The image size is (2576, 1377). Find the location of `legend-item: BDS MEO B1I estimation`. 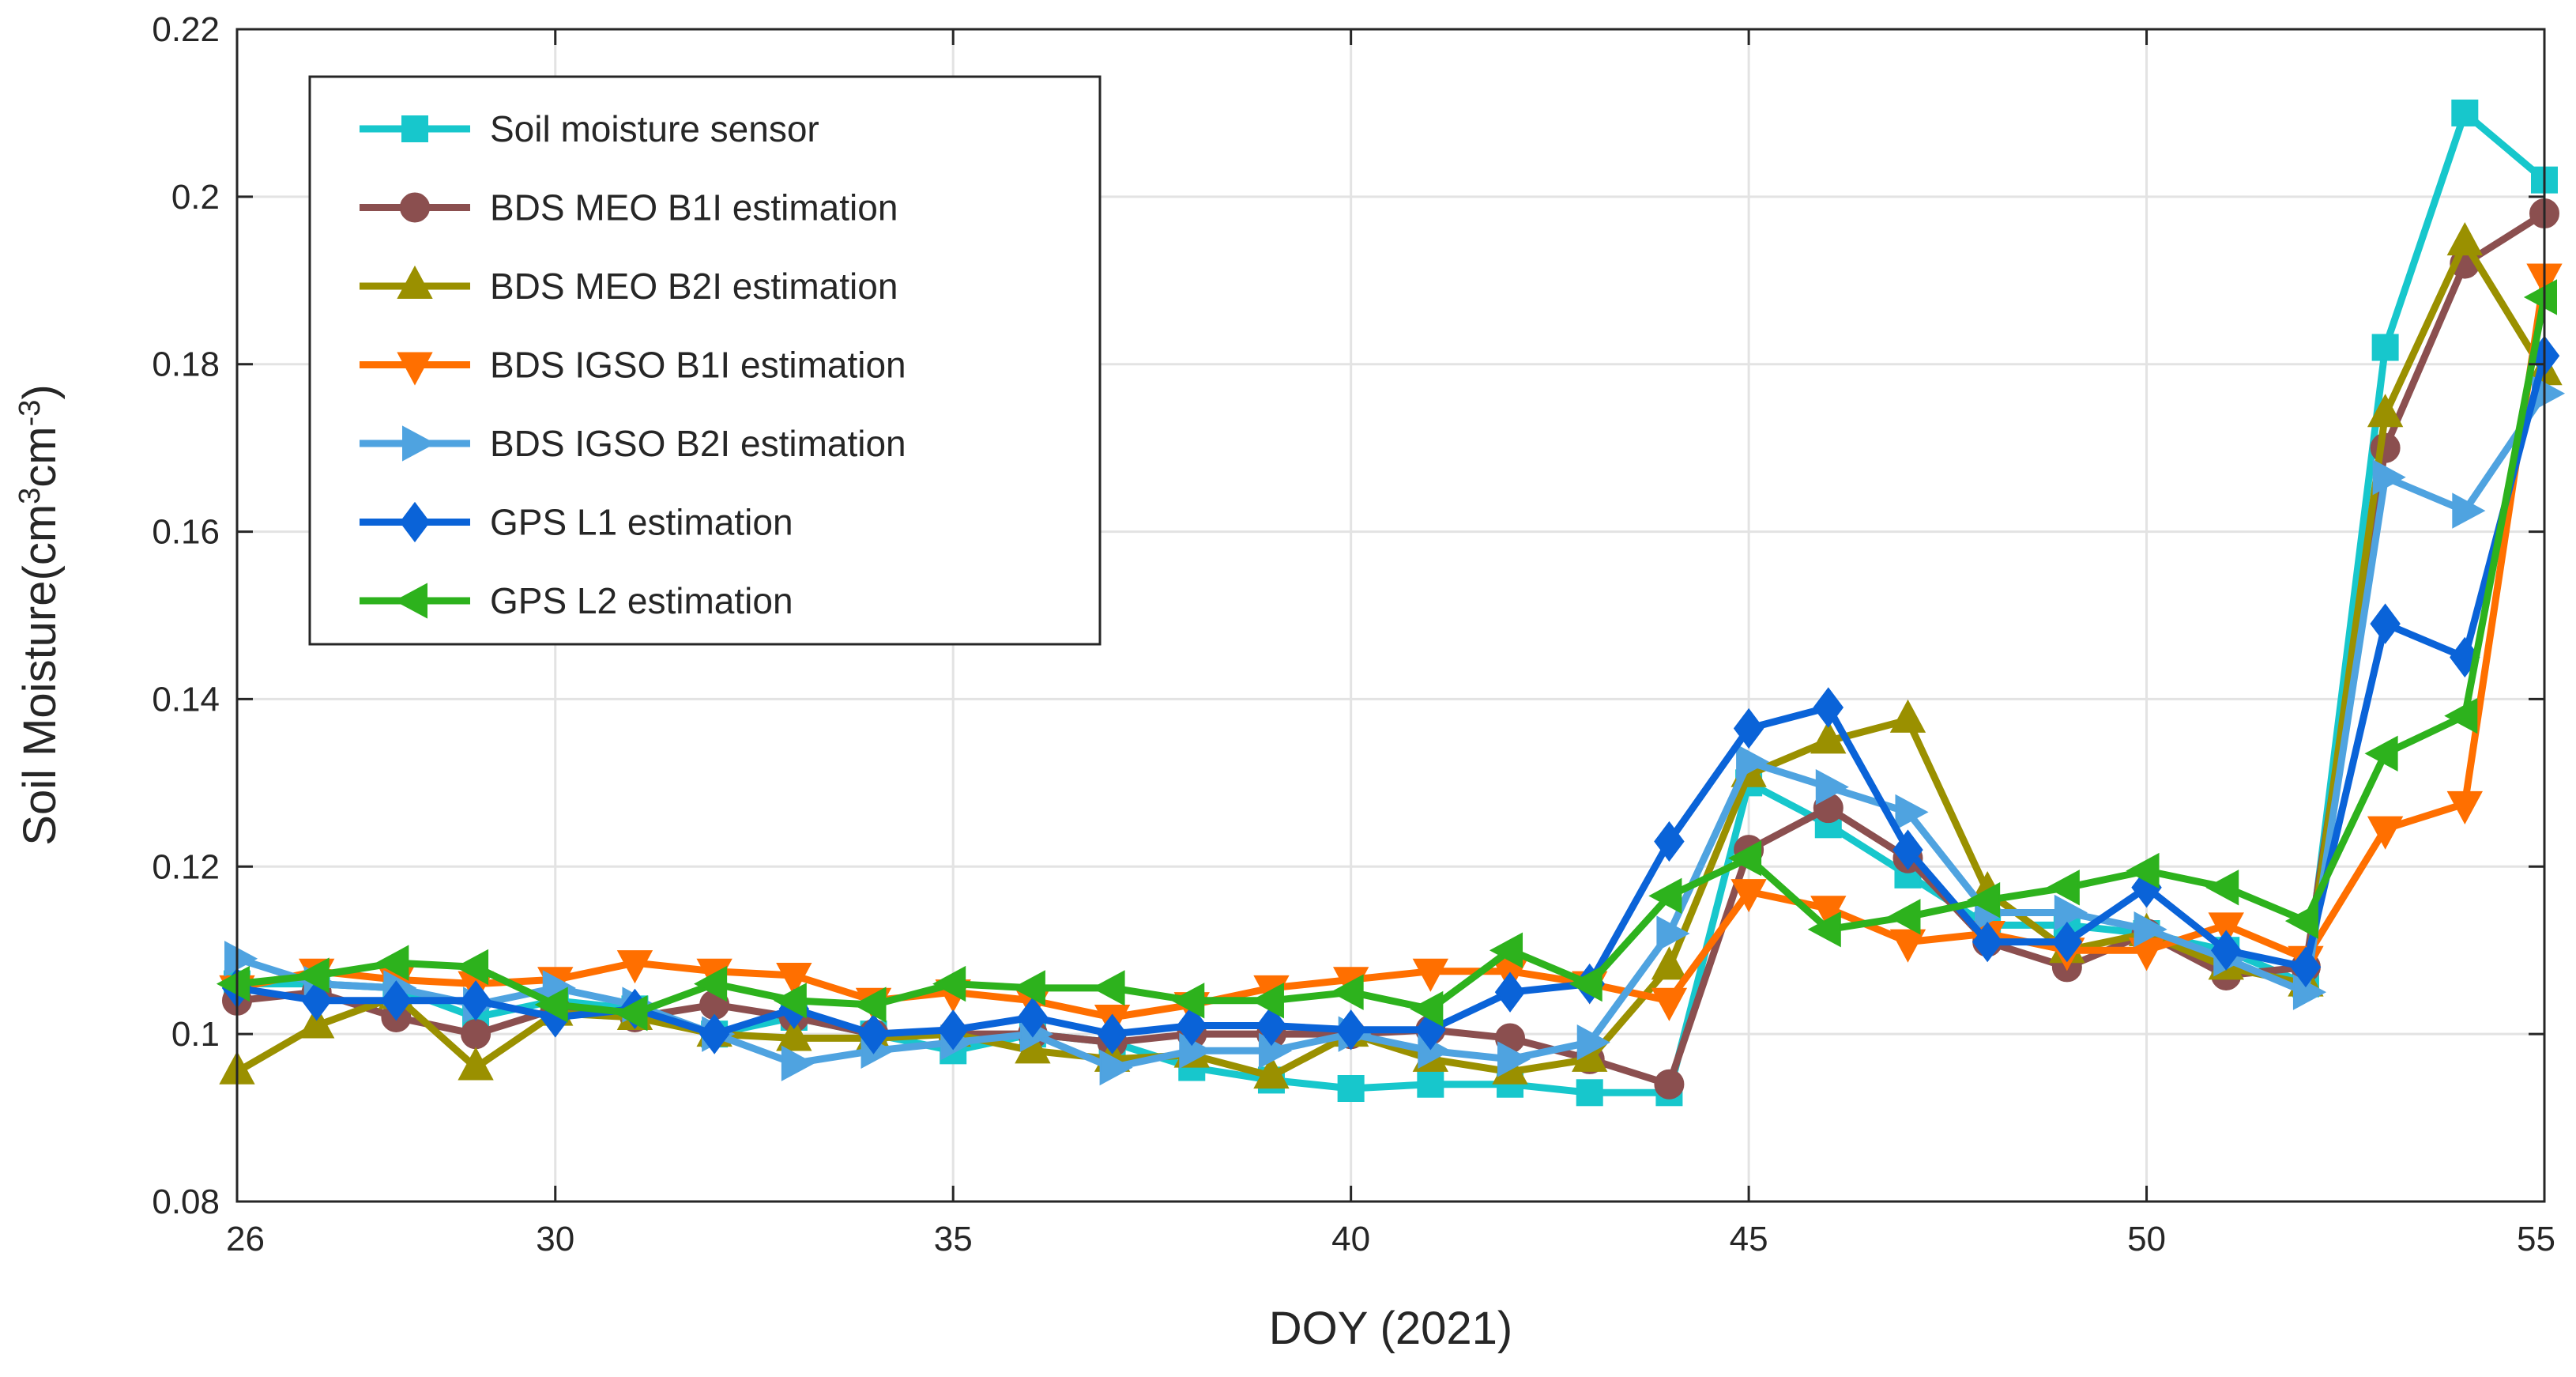

legend-item: BDS MEO B1I estimation is located at coordinates (629, 207).